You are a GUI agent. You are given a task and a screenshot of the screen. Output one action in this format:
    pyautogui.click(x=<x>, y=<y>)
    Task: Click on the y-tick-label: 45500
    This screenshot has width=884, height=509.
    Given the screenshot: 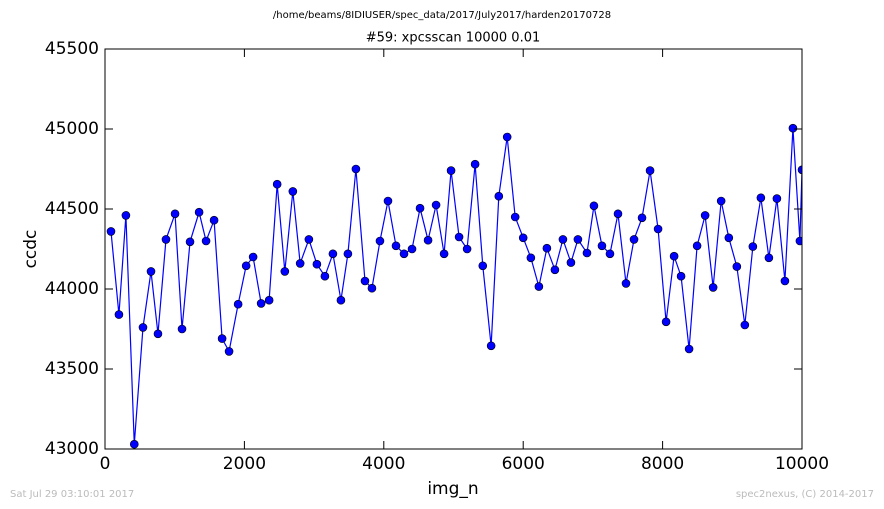 What is the action you would take?
    pyautogui.click(x=72, y=49)
    